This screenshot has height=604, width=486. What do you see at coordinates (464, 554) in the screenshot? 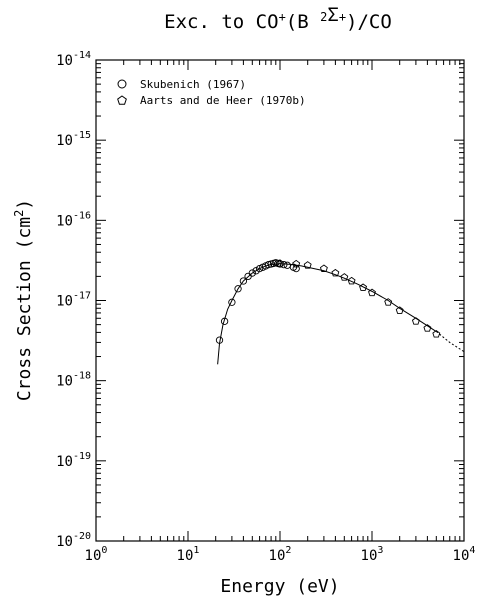
I see `x-tick-label-4: 10⁴` at bounding box center [464, 554].